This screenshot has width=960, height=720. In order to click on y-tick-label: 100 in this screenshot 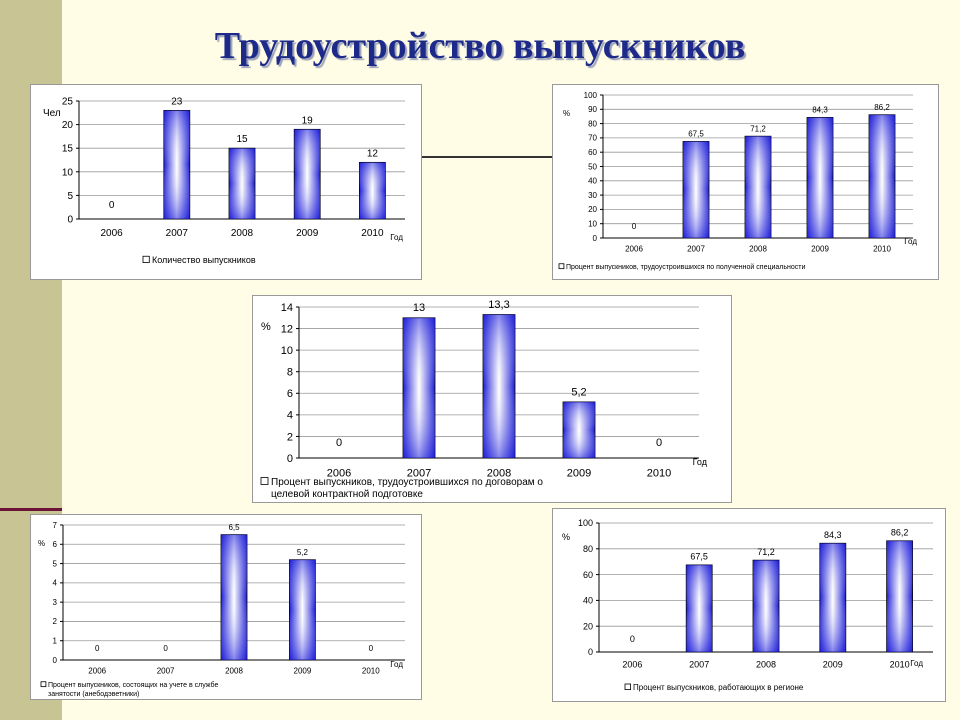, I will do `click(585, 523)`.